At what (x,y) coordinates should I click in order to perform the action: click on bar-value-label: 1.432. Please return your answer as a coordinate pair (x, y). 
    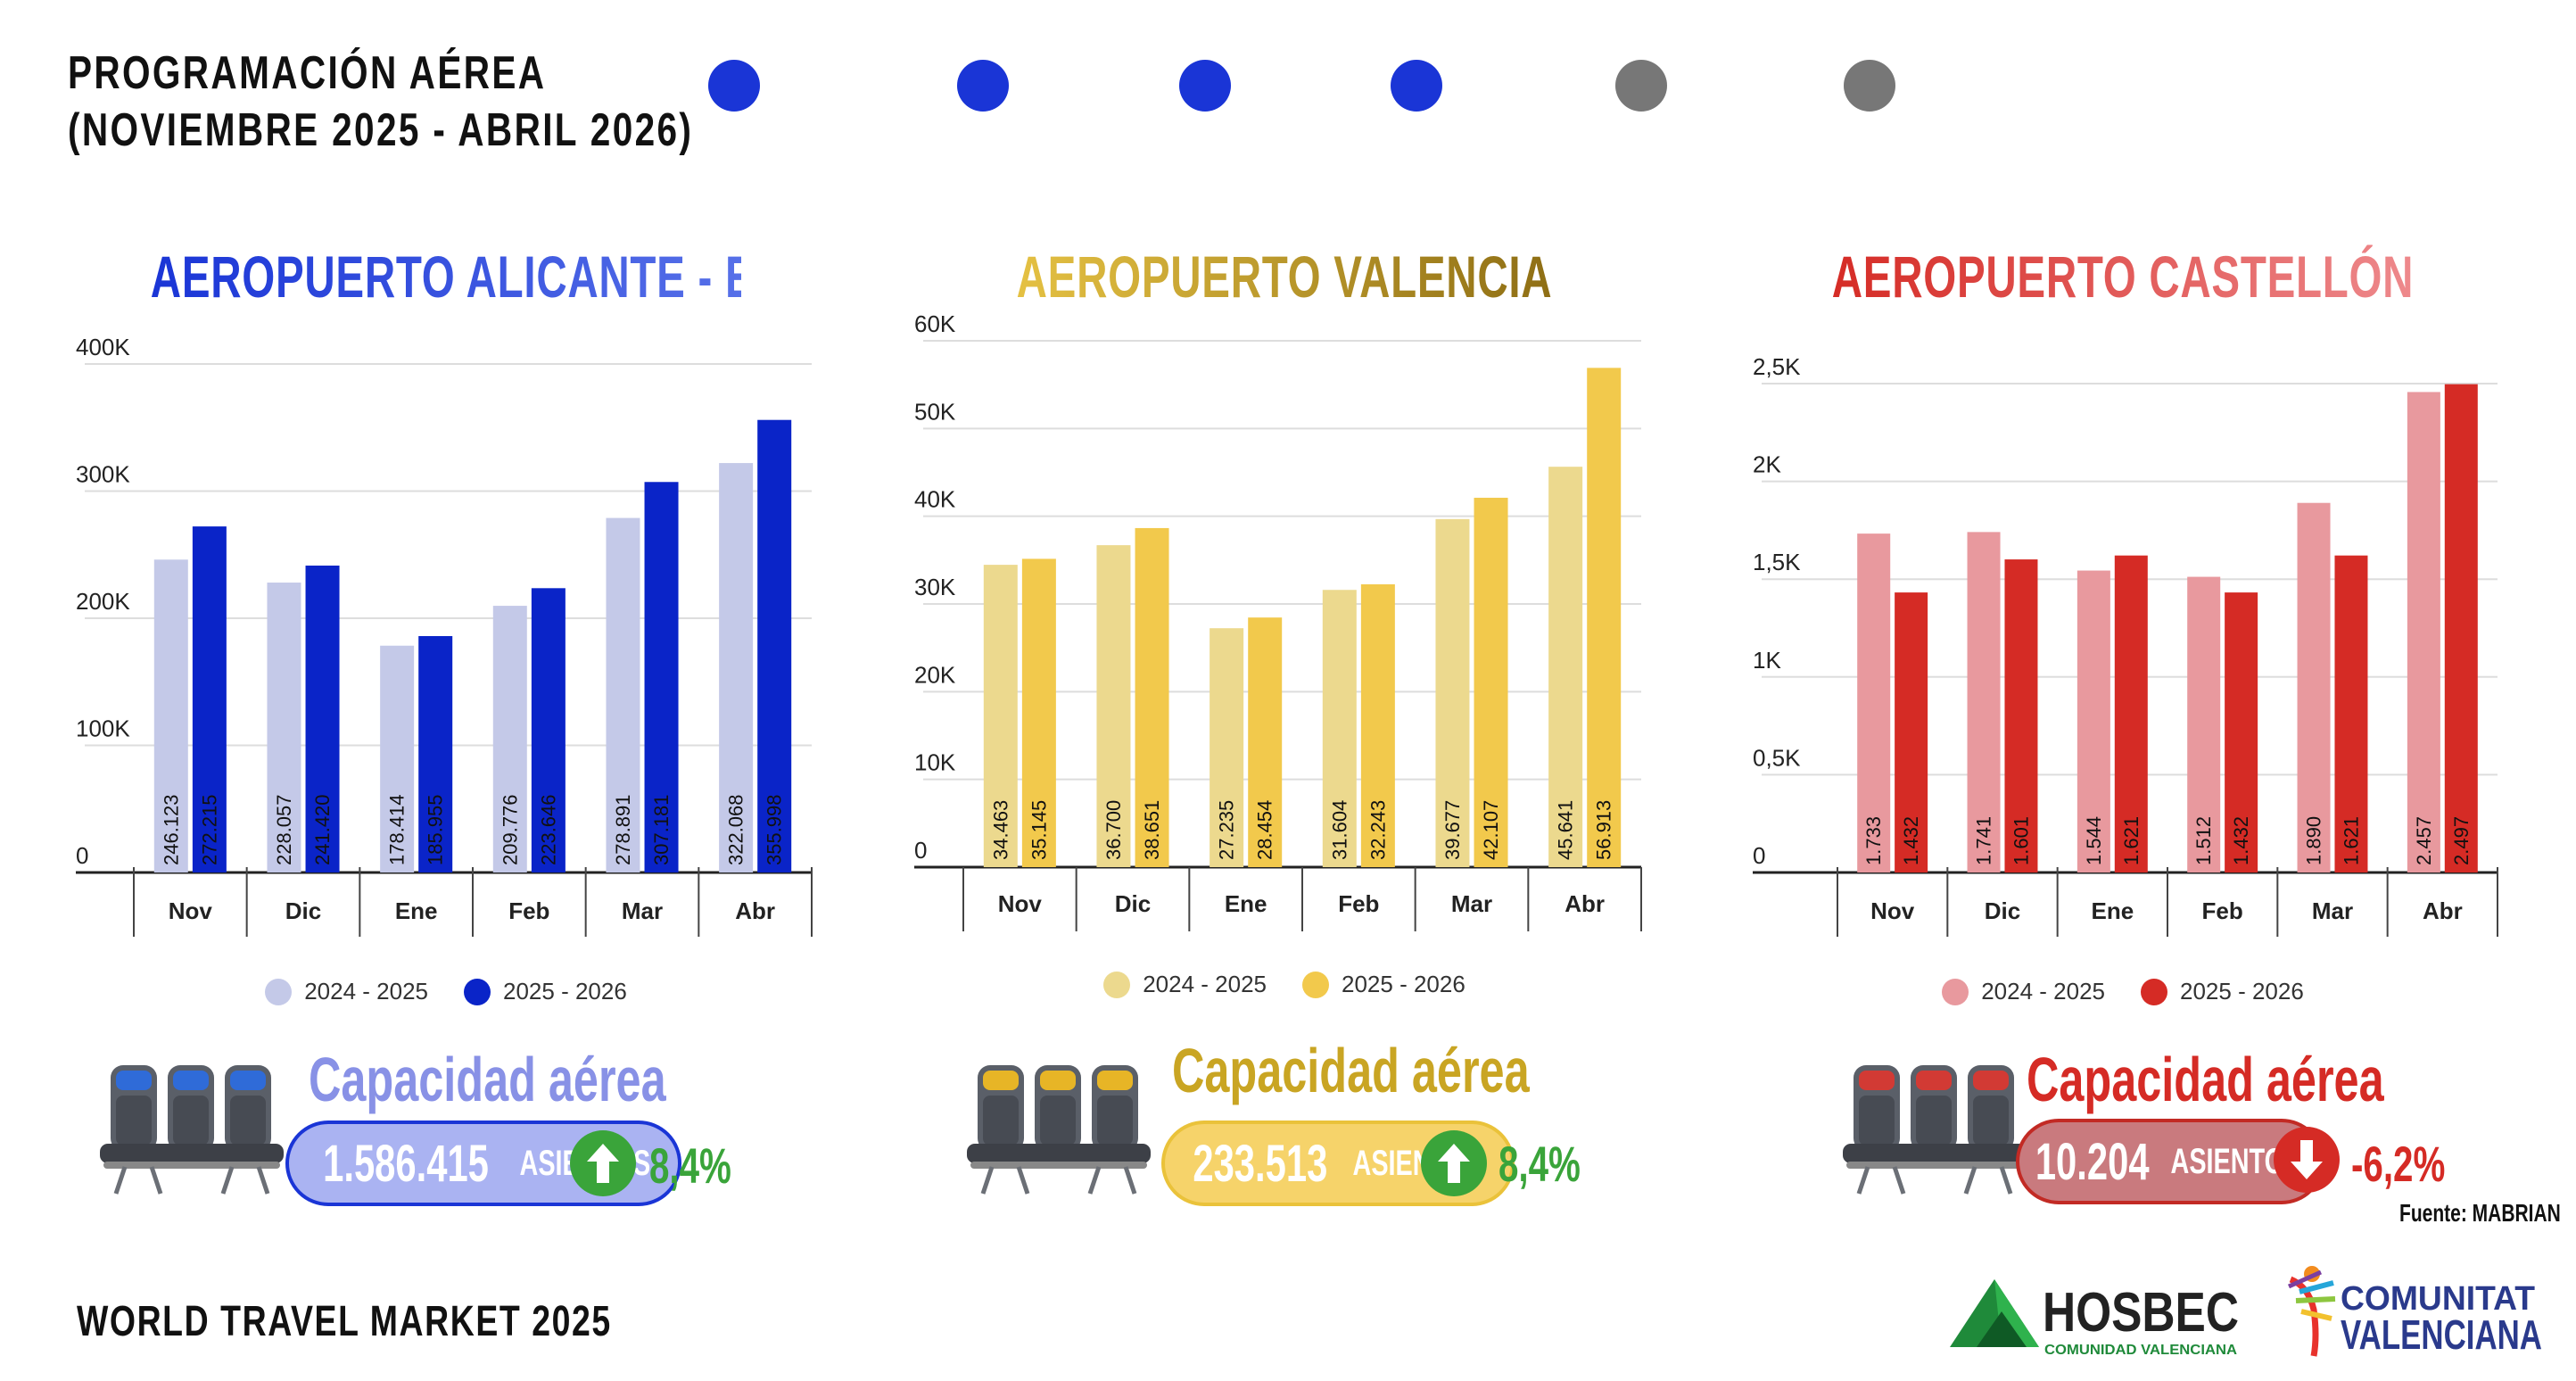
    Looking at the image, I should click on (2241, 840).